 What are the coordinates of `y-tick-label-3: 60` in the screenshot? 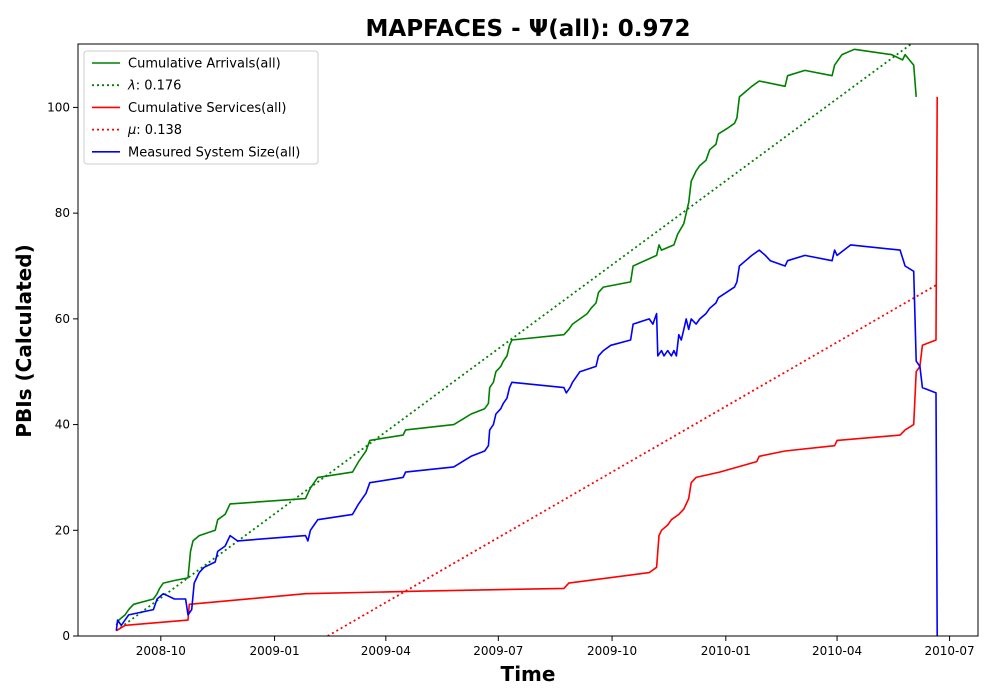 It's located at (62, 319).